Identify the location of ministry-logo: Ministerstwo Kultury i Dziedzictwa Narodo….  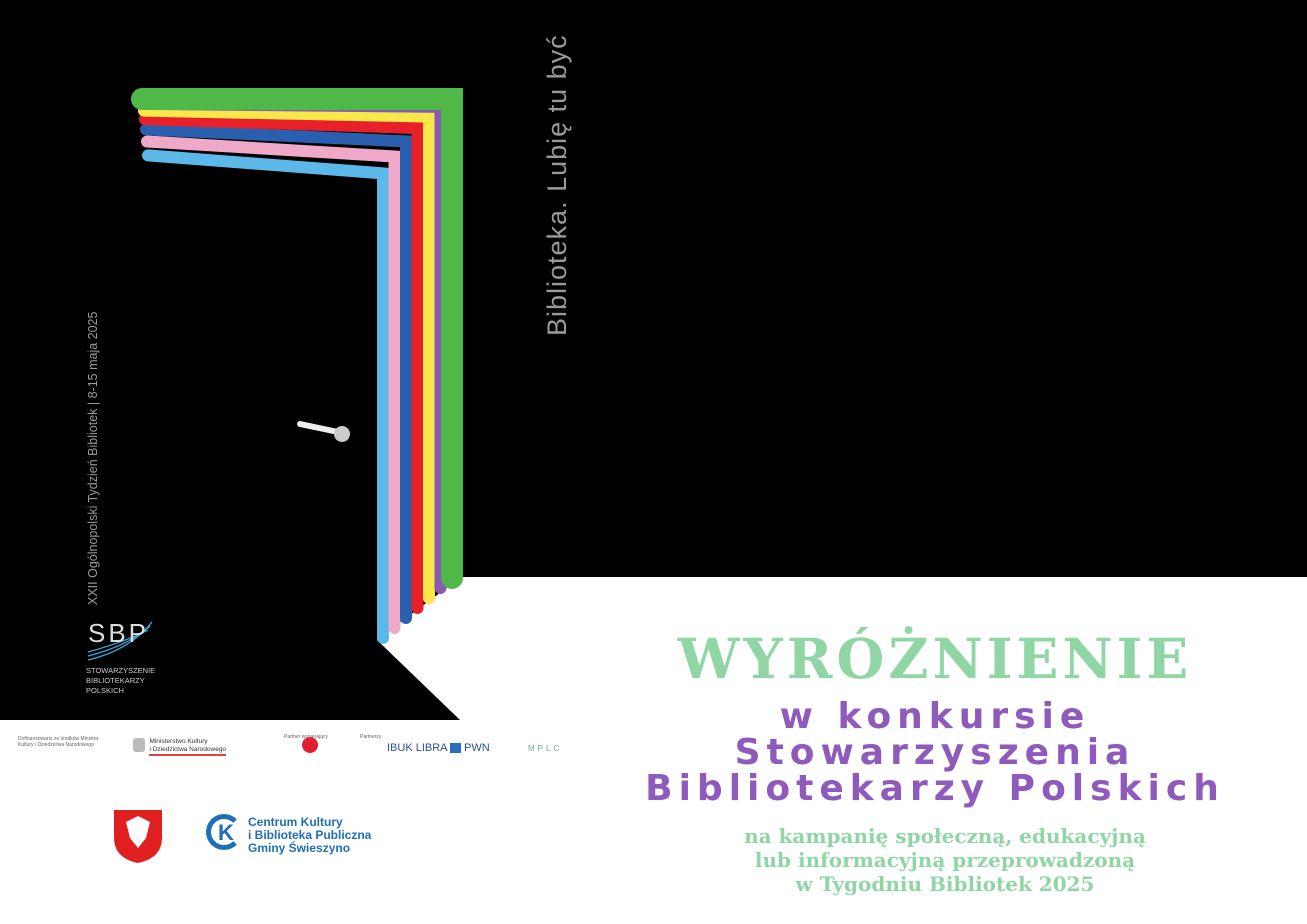
(180, 747).